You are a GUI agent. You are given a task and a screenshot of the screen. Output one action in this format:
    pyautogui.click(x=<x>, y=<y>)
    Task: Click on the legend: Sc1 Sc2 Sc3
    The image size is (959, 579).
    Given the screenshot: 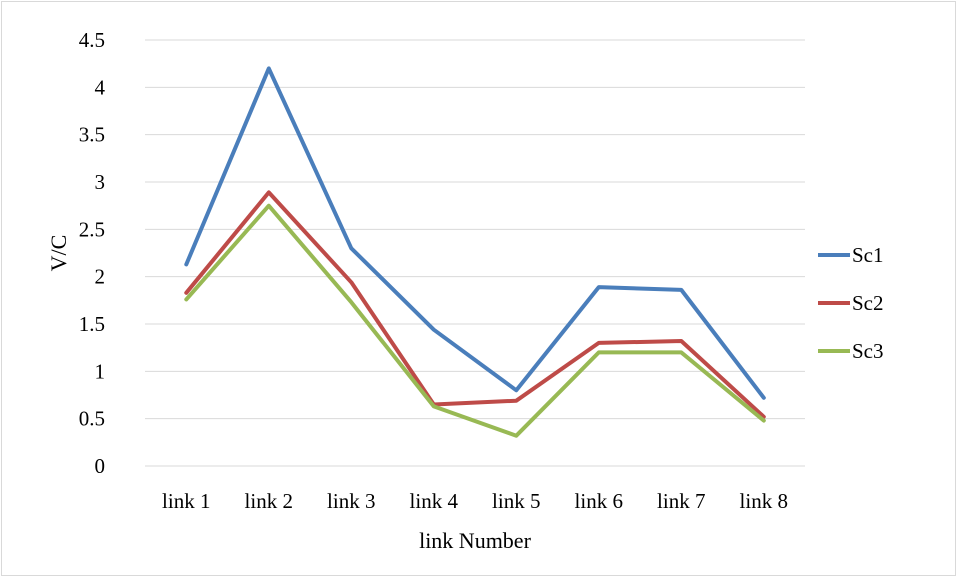 What is the action you would take?
    pyautogui.click(x=851, y=303)
    